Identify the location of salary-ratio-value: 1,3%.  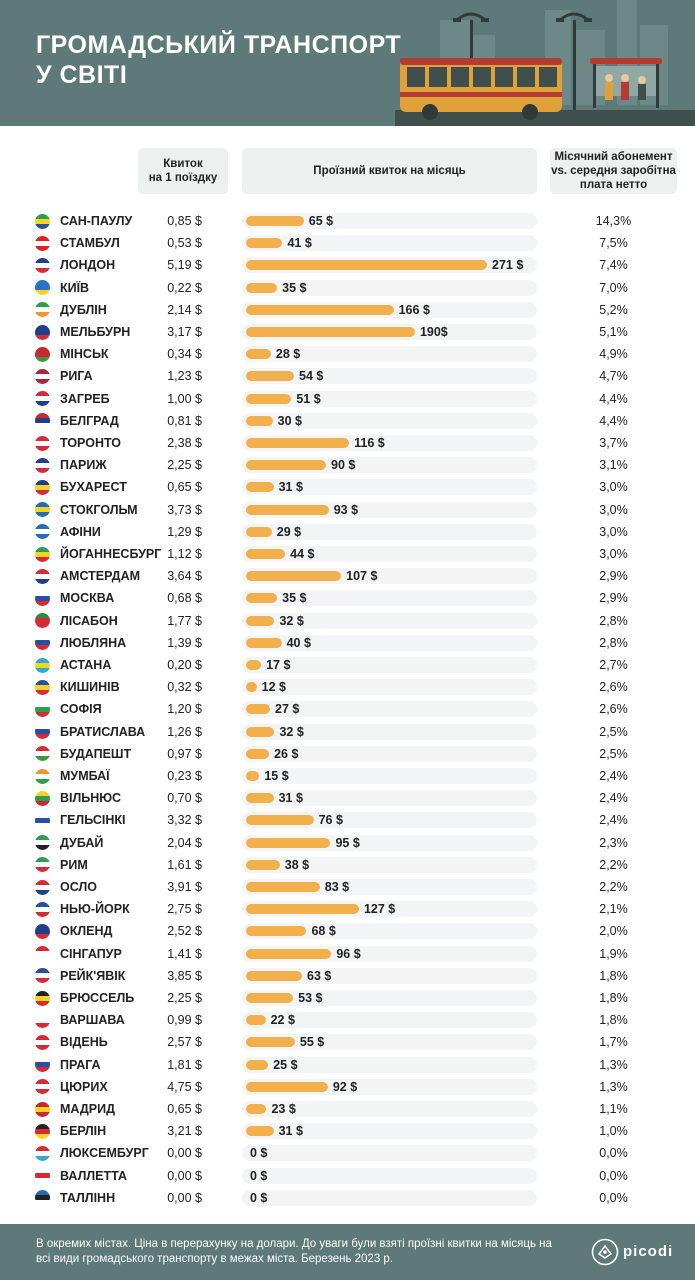
(613, 1086).